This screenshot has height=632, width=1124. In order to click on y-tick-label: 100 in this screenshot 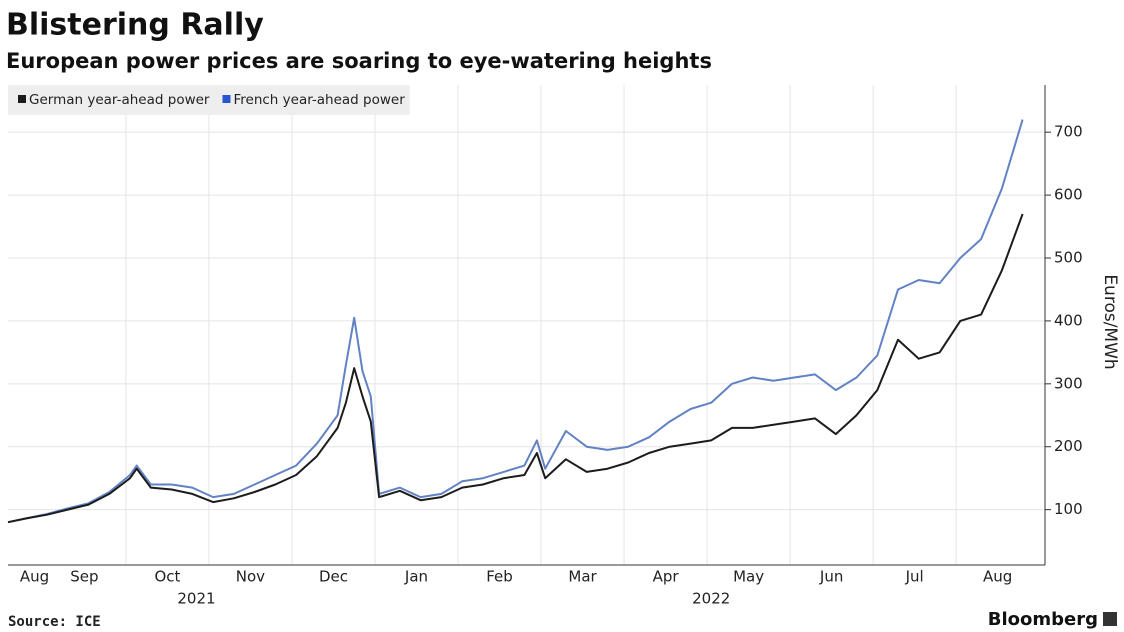, I will do `click(1068, 509)`.